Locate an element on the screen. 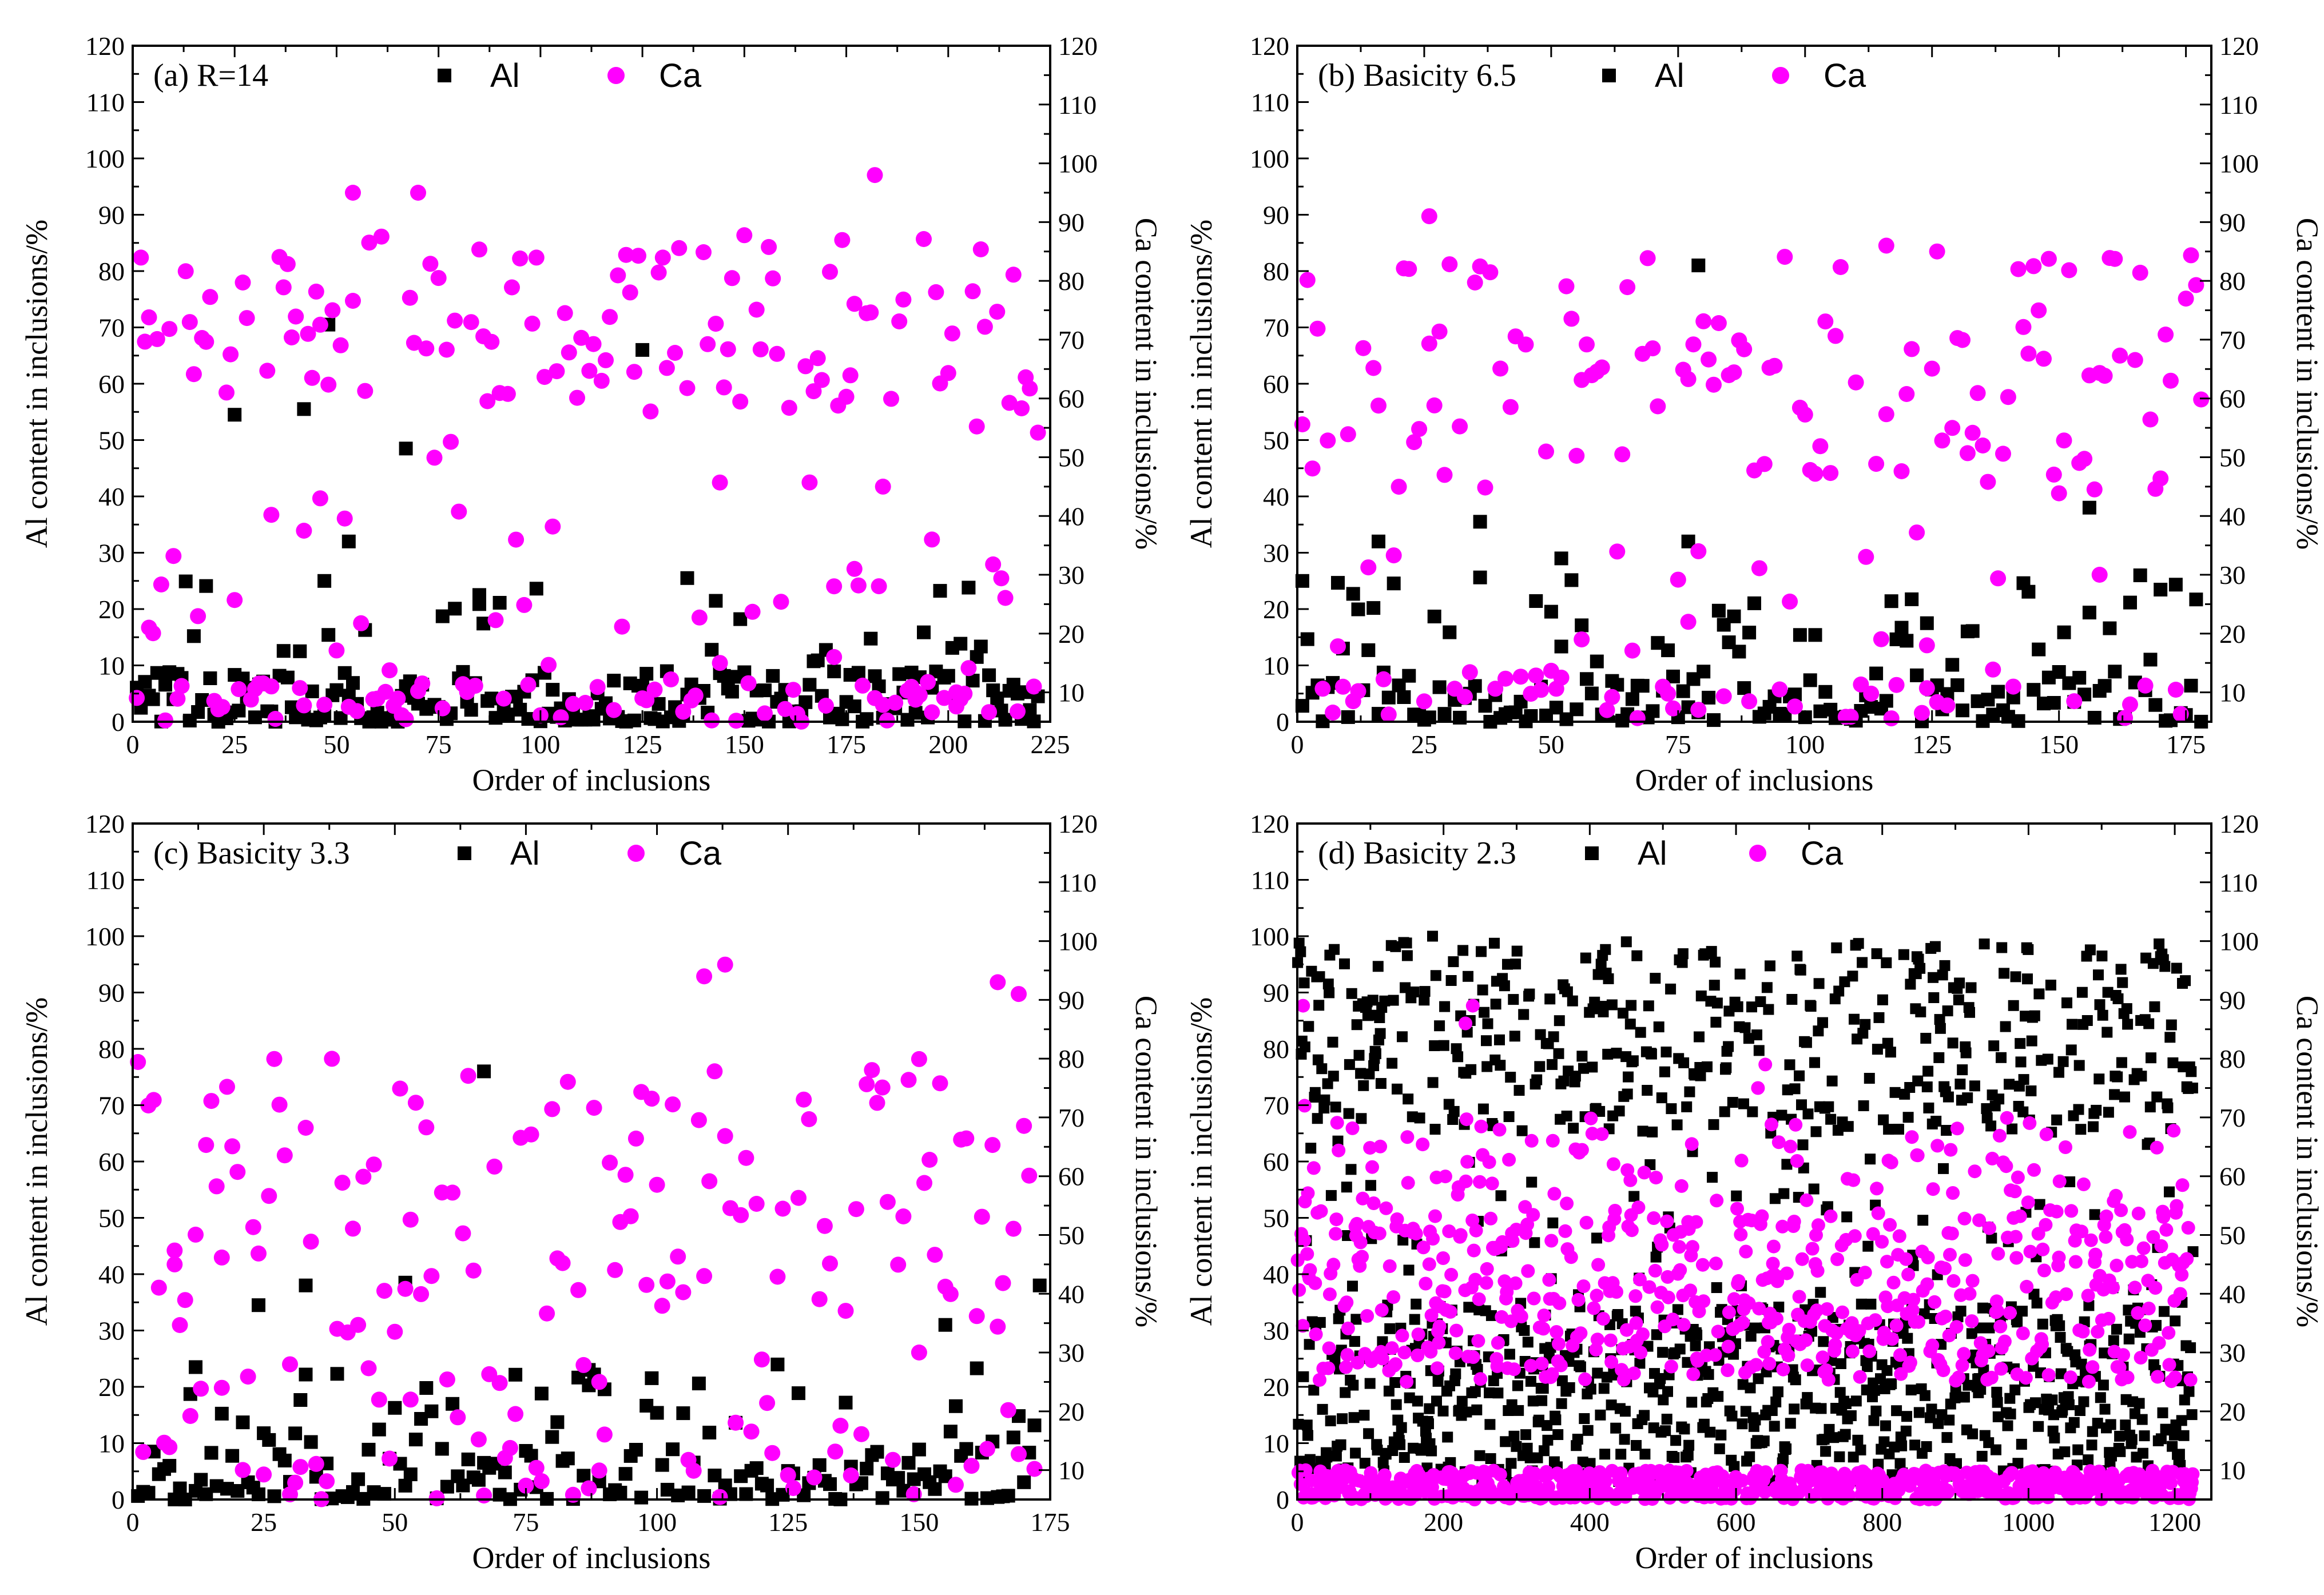 The height and width of the screenshot is (1595, 2324). y-right-tick-label: 10 is located at coordinates (1071, 1470).